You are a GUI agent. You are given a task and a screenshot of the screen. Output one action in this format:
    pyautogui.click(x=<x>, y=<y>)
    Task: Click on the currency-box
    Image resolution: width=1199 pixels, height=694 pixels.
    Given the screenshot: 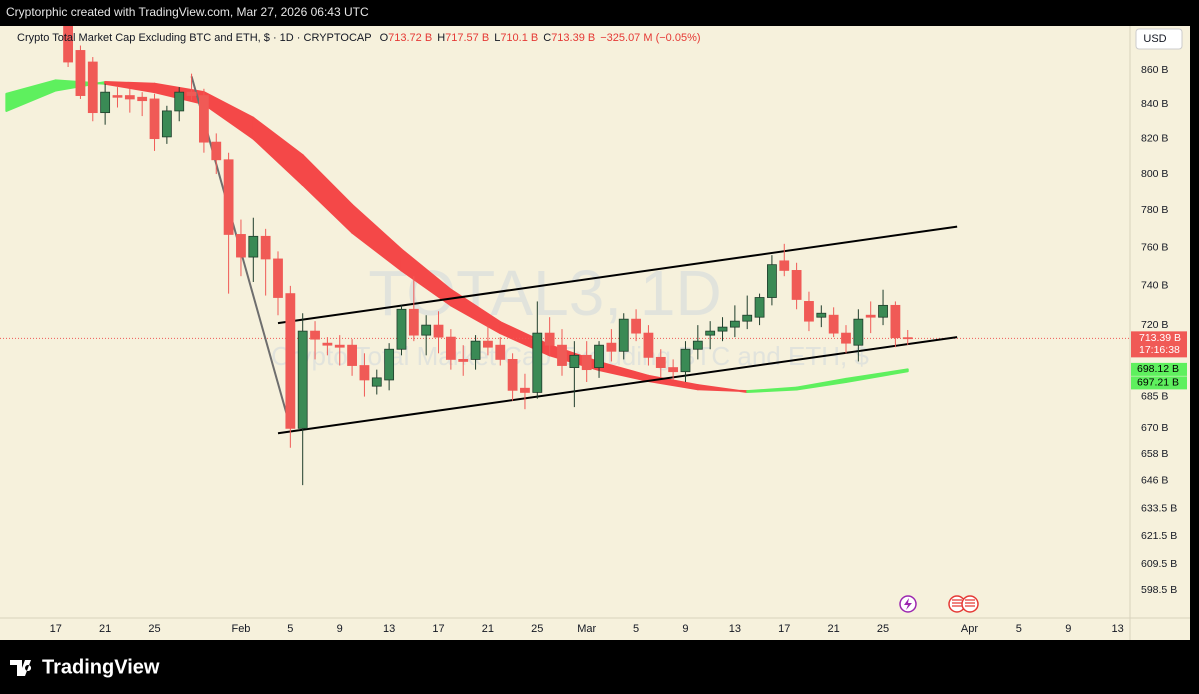 What is the action you would take?
    pyautogui.click(x=1159, y=39)
    